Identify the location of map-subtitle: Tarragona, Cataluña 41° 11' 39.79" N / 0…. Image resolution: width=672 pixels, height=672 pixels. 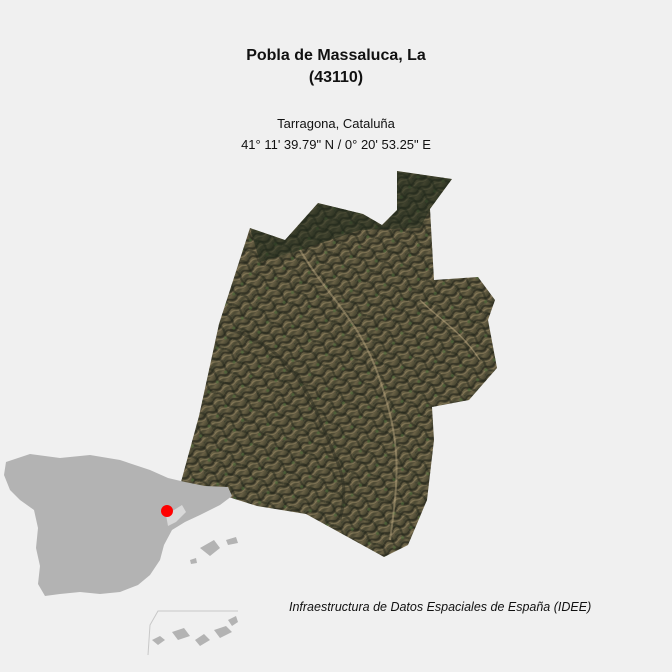
(336, 134).